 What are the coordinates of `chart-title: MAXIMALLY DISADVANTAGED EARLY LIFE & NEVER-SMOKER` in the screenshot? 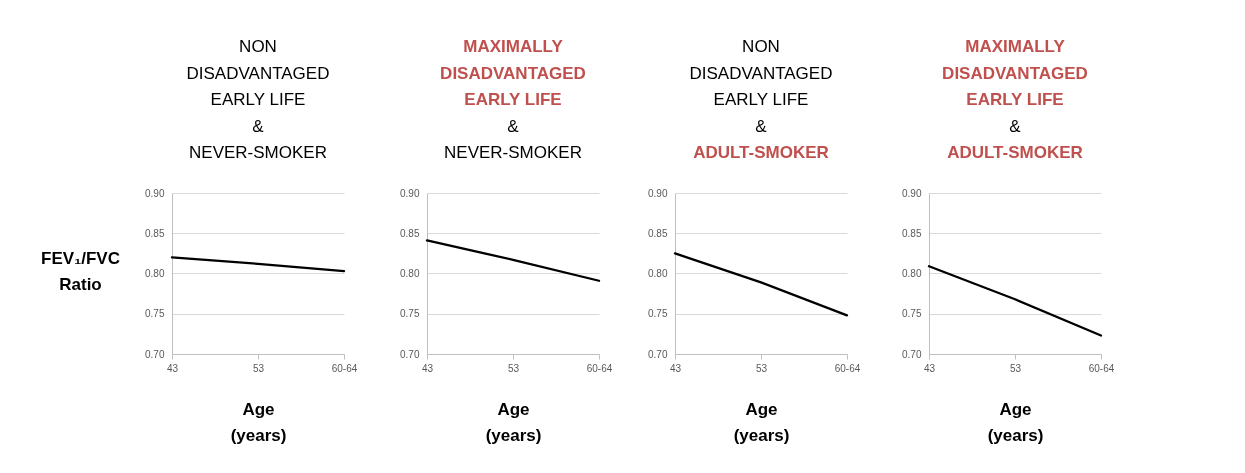 It's located at (513, 100).